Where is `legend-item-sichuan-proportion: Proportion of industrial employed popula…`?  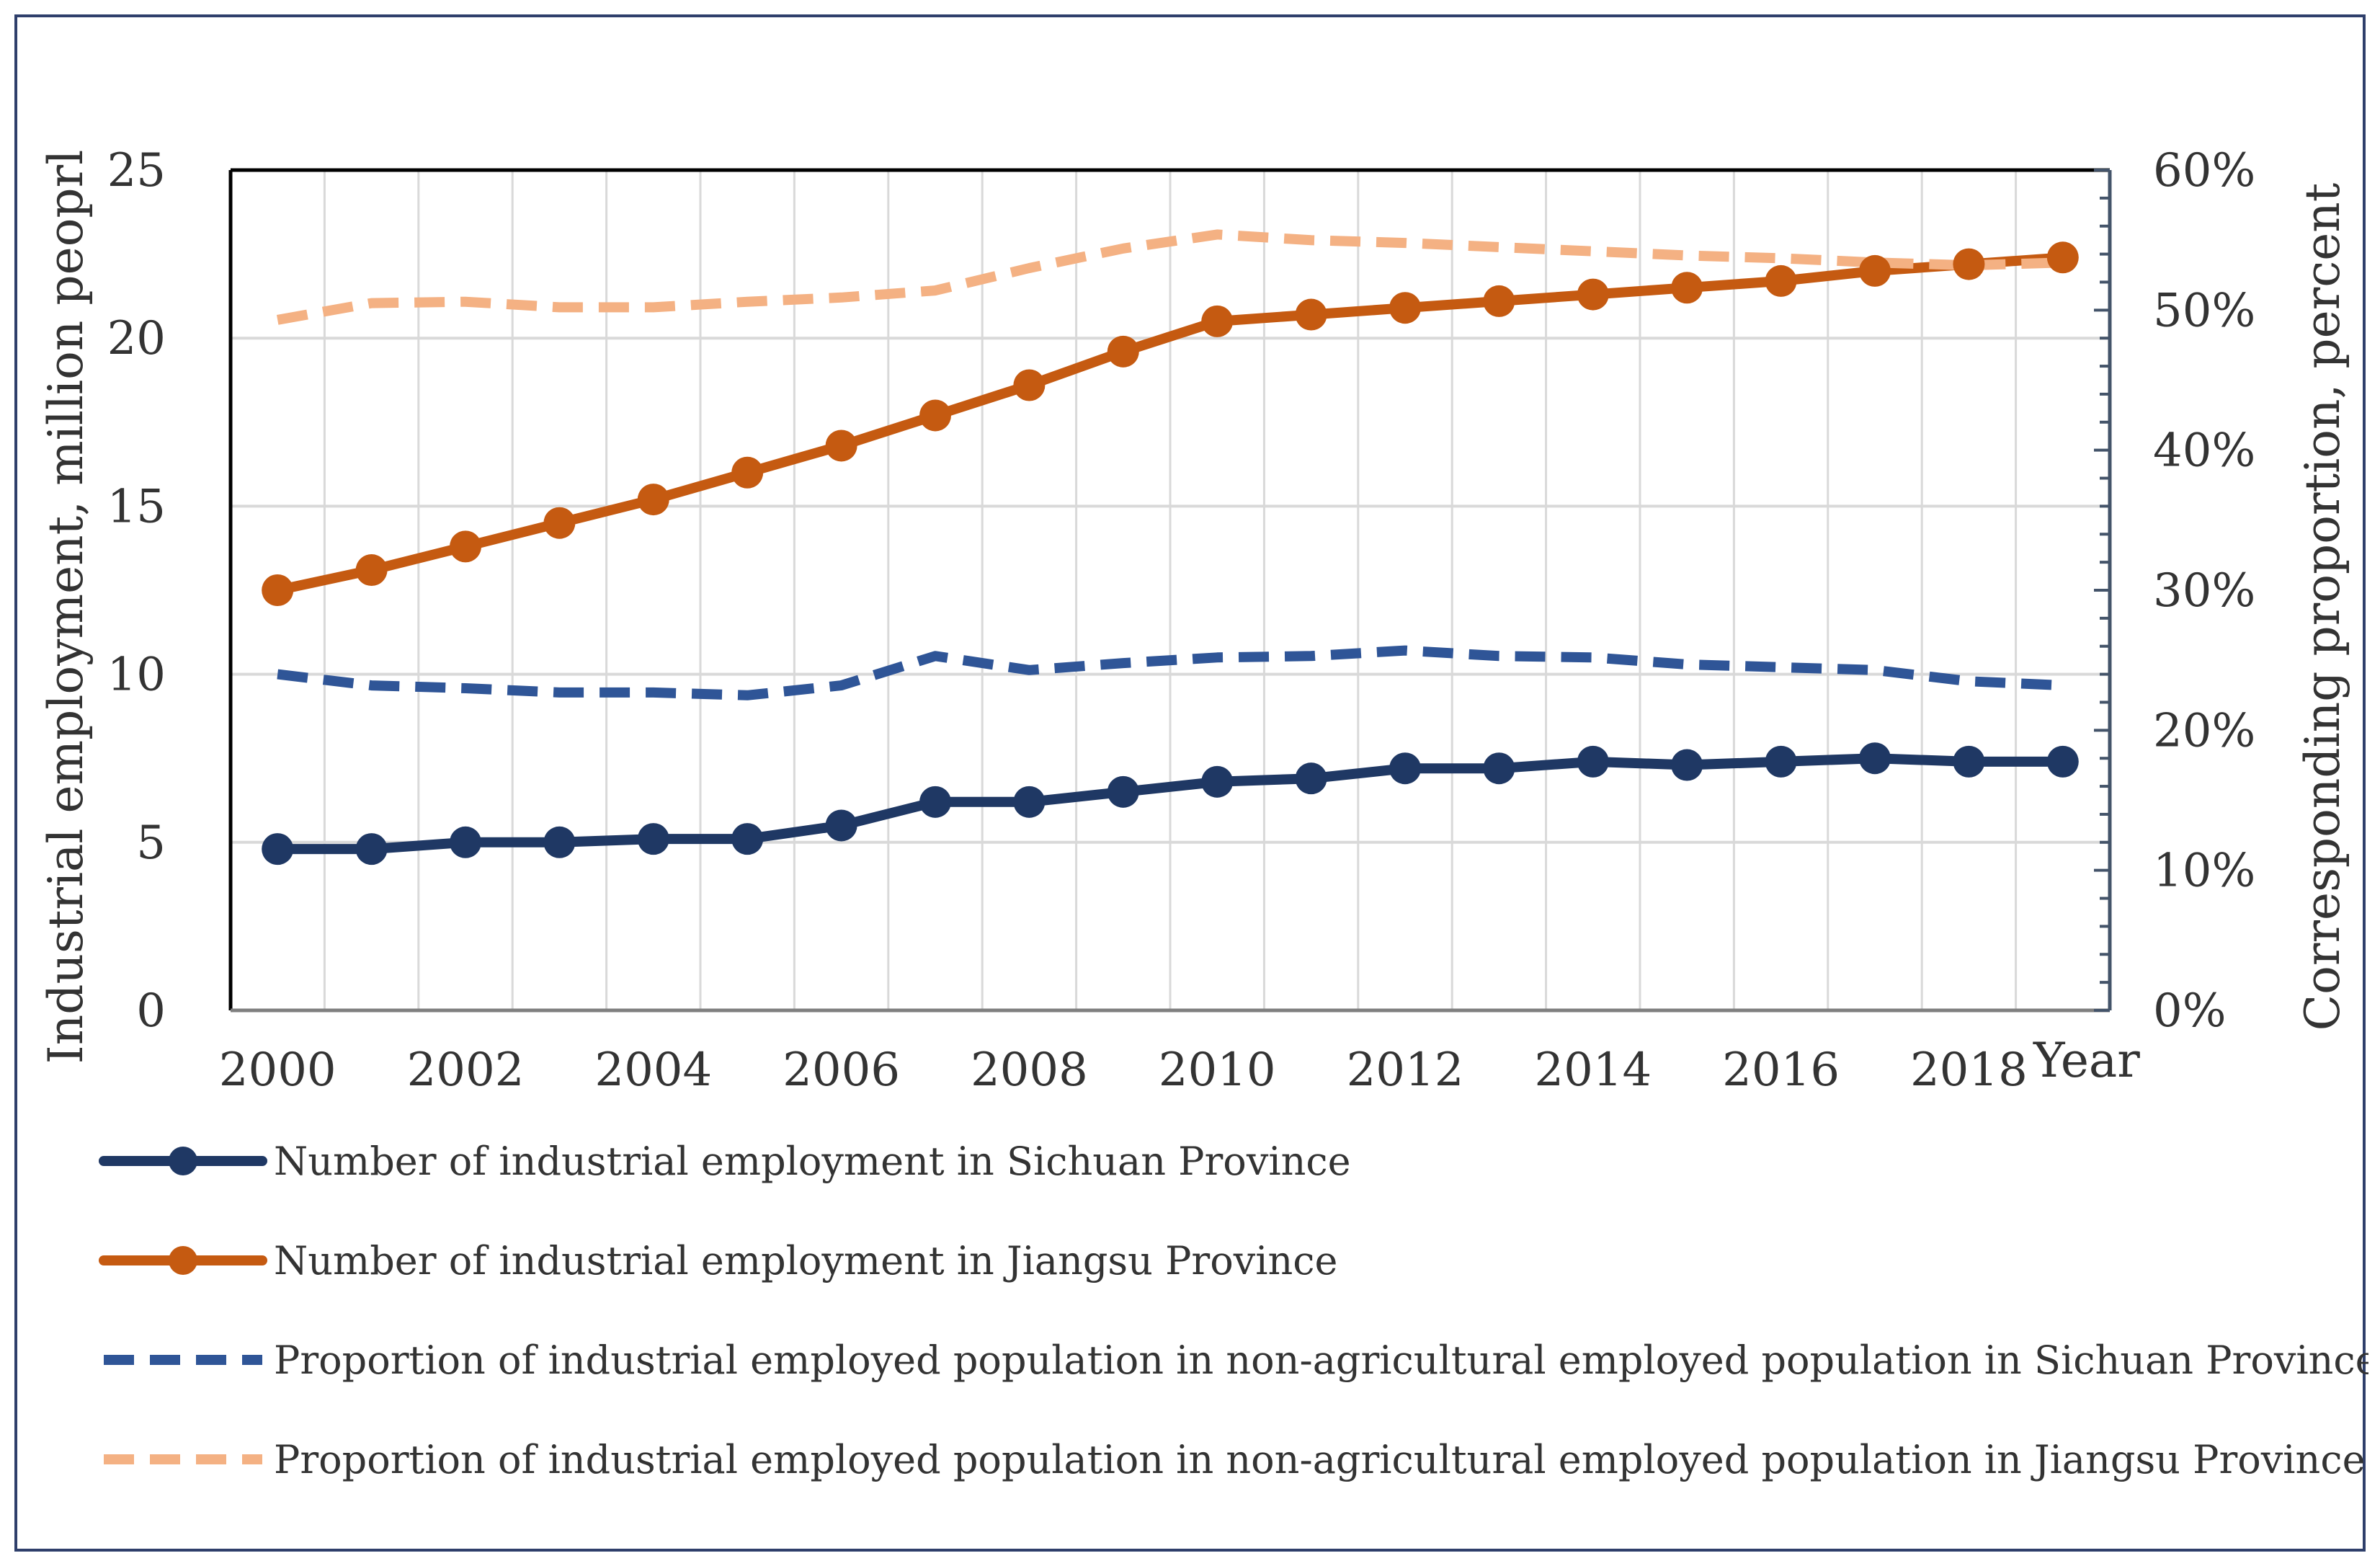 legend-item-sichuan-proportion: Proportion of industrial employed popula… is located at coordinates (1236, 1361).